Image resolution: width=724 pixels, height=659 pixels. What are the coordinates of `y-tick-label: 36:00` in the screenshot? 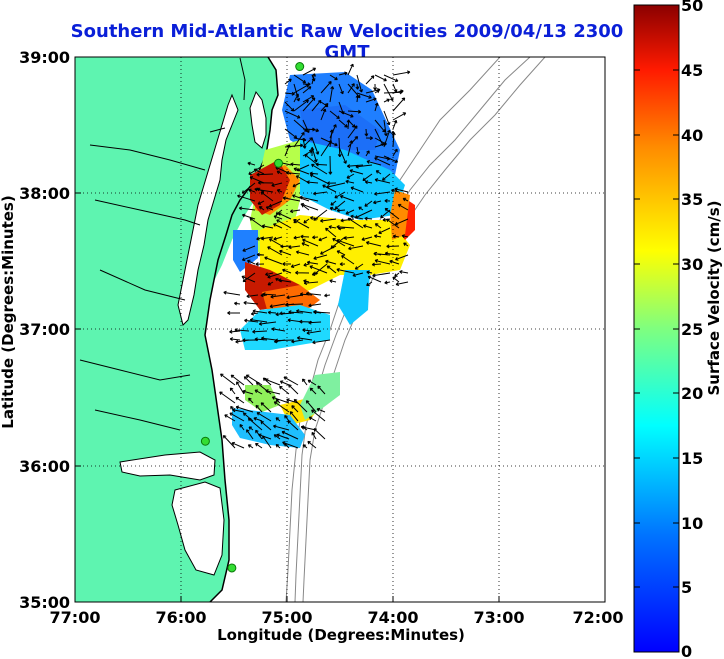 It's located at (44, 466).